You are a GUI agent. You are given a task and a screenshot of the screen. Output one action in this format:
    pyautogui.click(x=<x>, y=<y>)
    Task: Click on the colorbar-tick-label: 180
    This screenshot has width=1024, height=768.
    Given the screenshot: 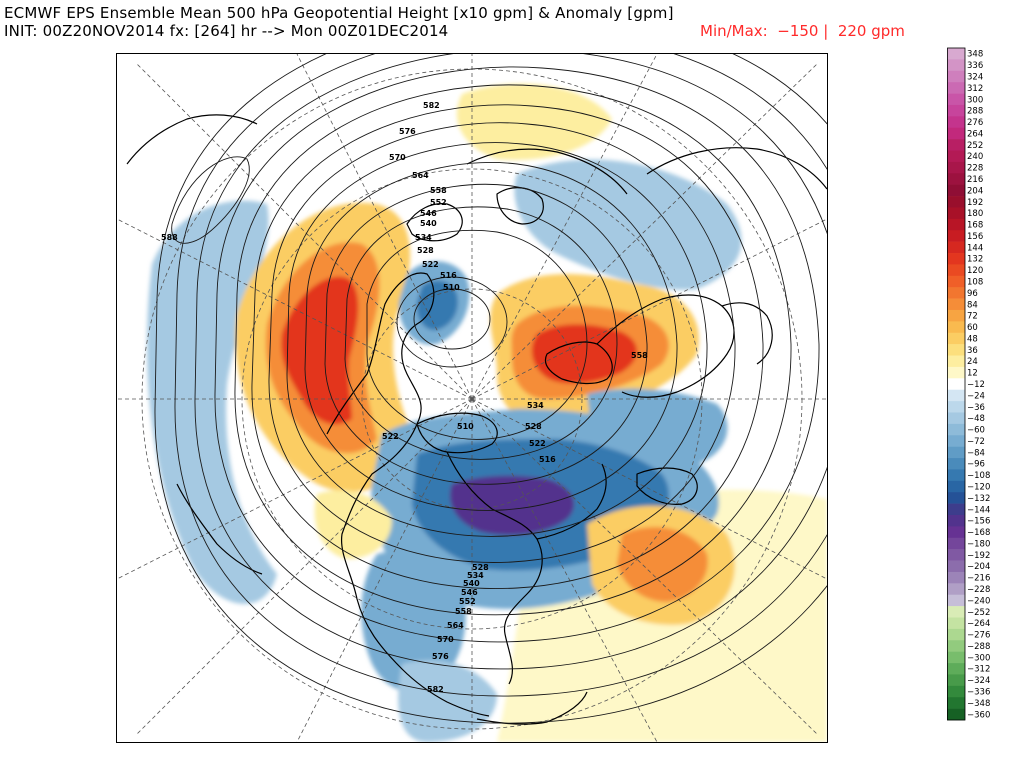 What is the action you would take?
    pyautogui.click(x=975, y=214)
    